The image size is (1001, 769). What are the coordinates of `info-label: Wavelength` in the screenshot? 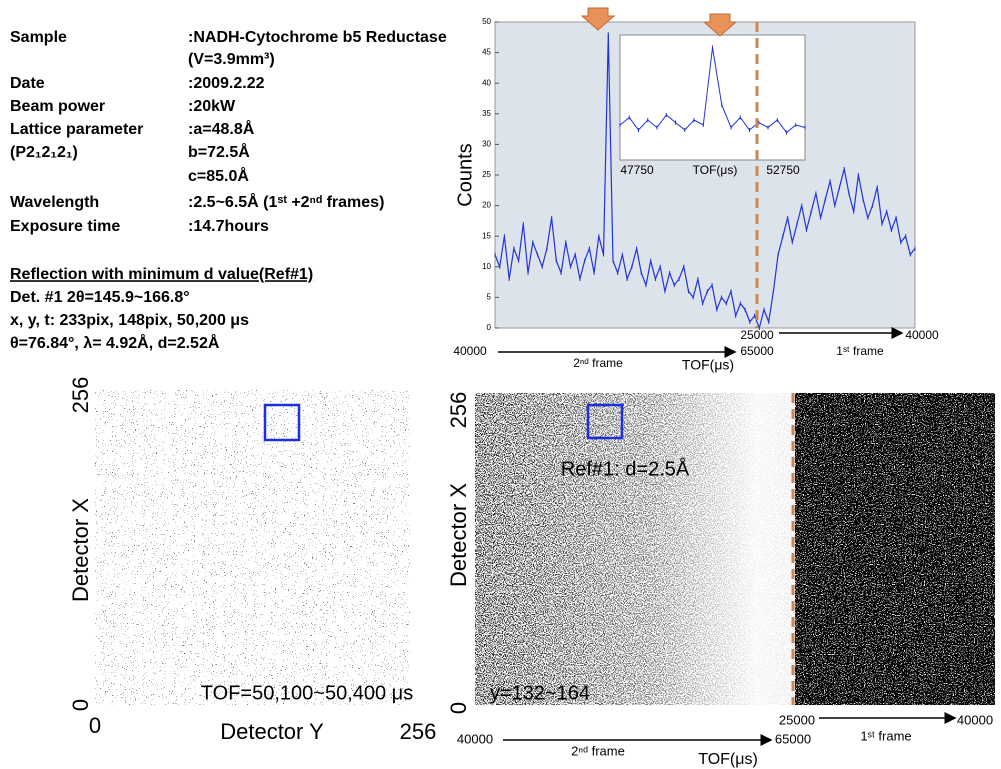 It's located at (54, 202).